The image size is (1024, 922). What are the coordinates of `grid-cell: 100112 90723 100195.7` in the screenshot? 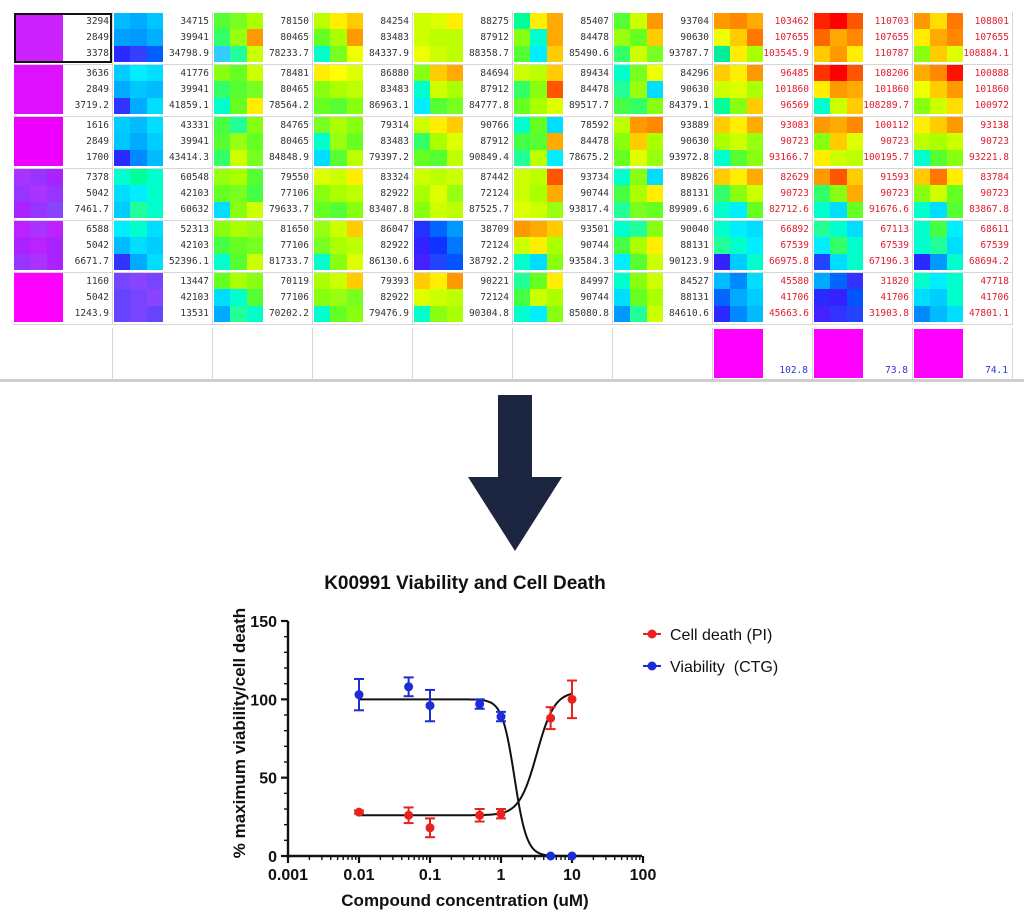 It's located at (863, 142).